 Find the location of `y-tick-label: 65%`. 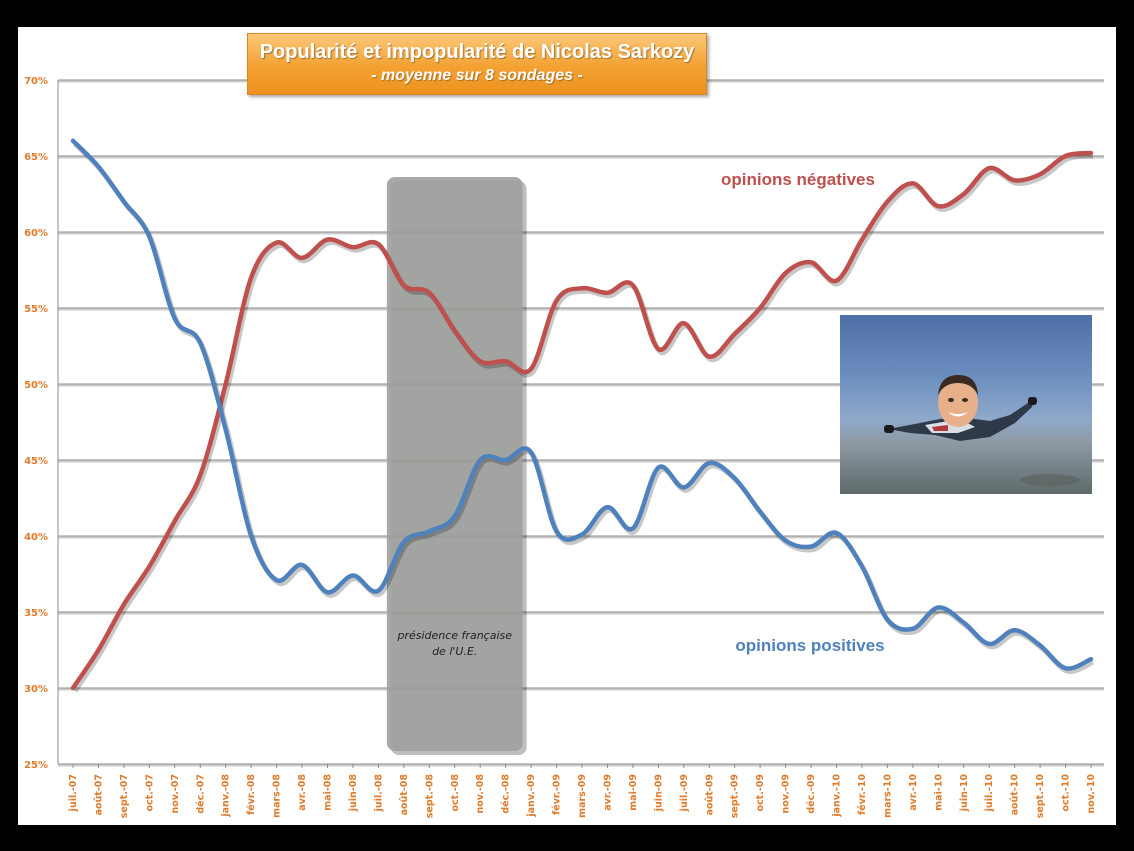

y-tick-label: 65% is located at coordinates (36, 157).